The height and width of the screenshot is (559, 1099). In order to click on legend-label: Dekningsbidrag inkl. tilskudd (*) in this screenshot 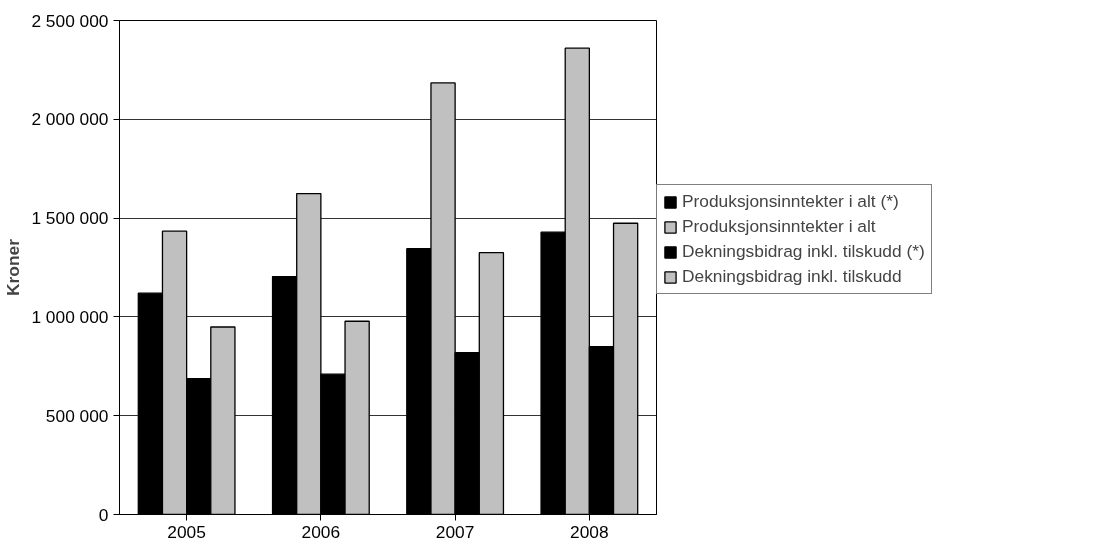, I will do `click(803, 251)`.